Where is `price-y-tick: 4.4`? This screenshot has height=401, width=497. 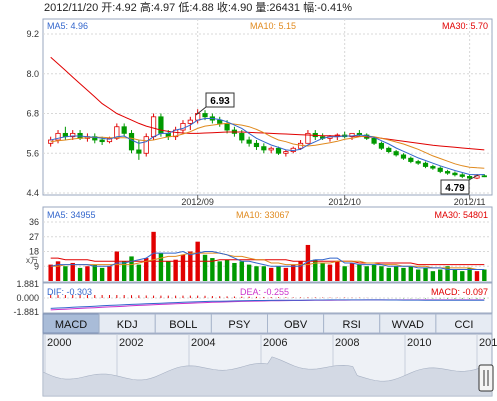
price-y-tick: 4.4 is located at coordinates (32, 193).